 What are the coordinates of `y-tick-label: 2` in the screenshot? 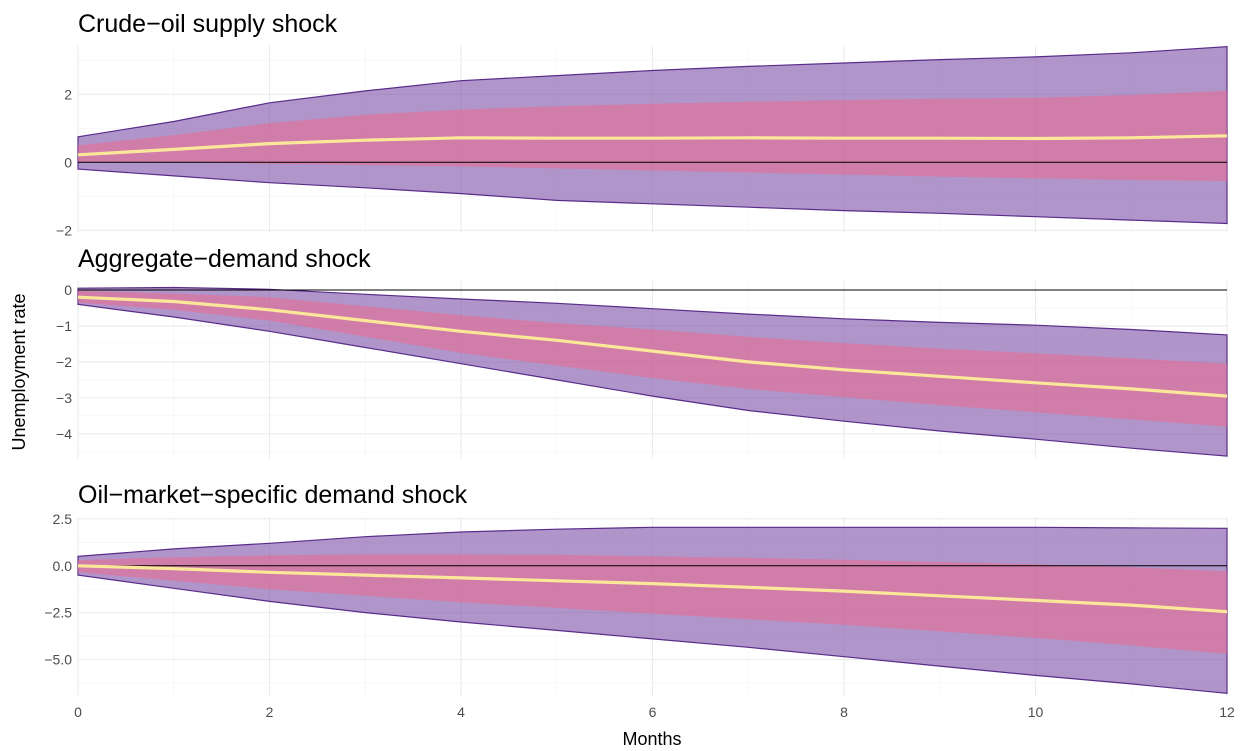 It's located at (68, 94).